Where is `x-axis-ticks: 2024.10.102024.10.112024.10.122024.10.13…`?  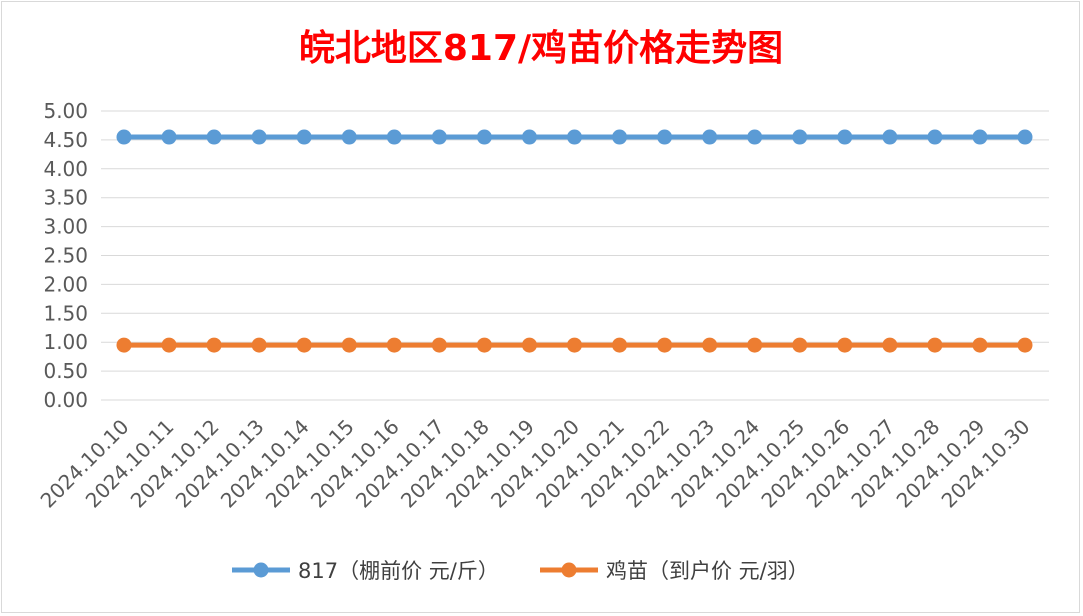 x-axis-ticks: 2024.10.102024.10.112024.10.122024.10.13… is located at coordinates (535, 464).